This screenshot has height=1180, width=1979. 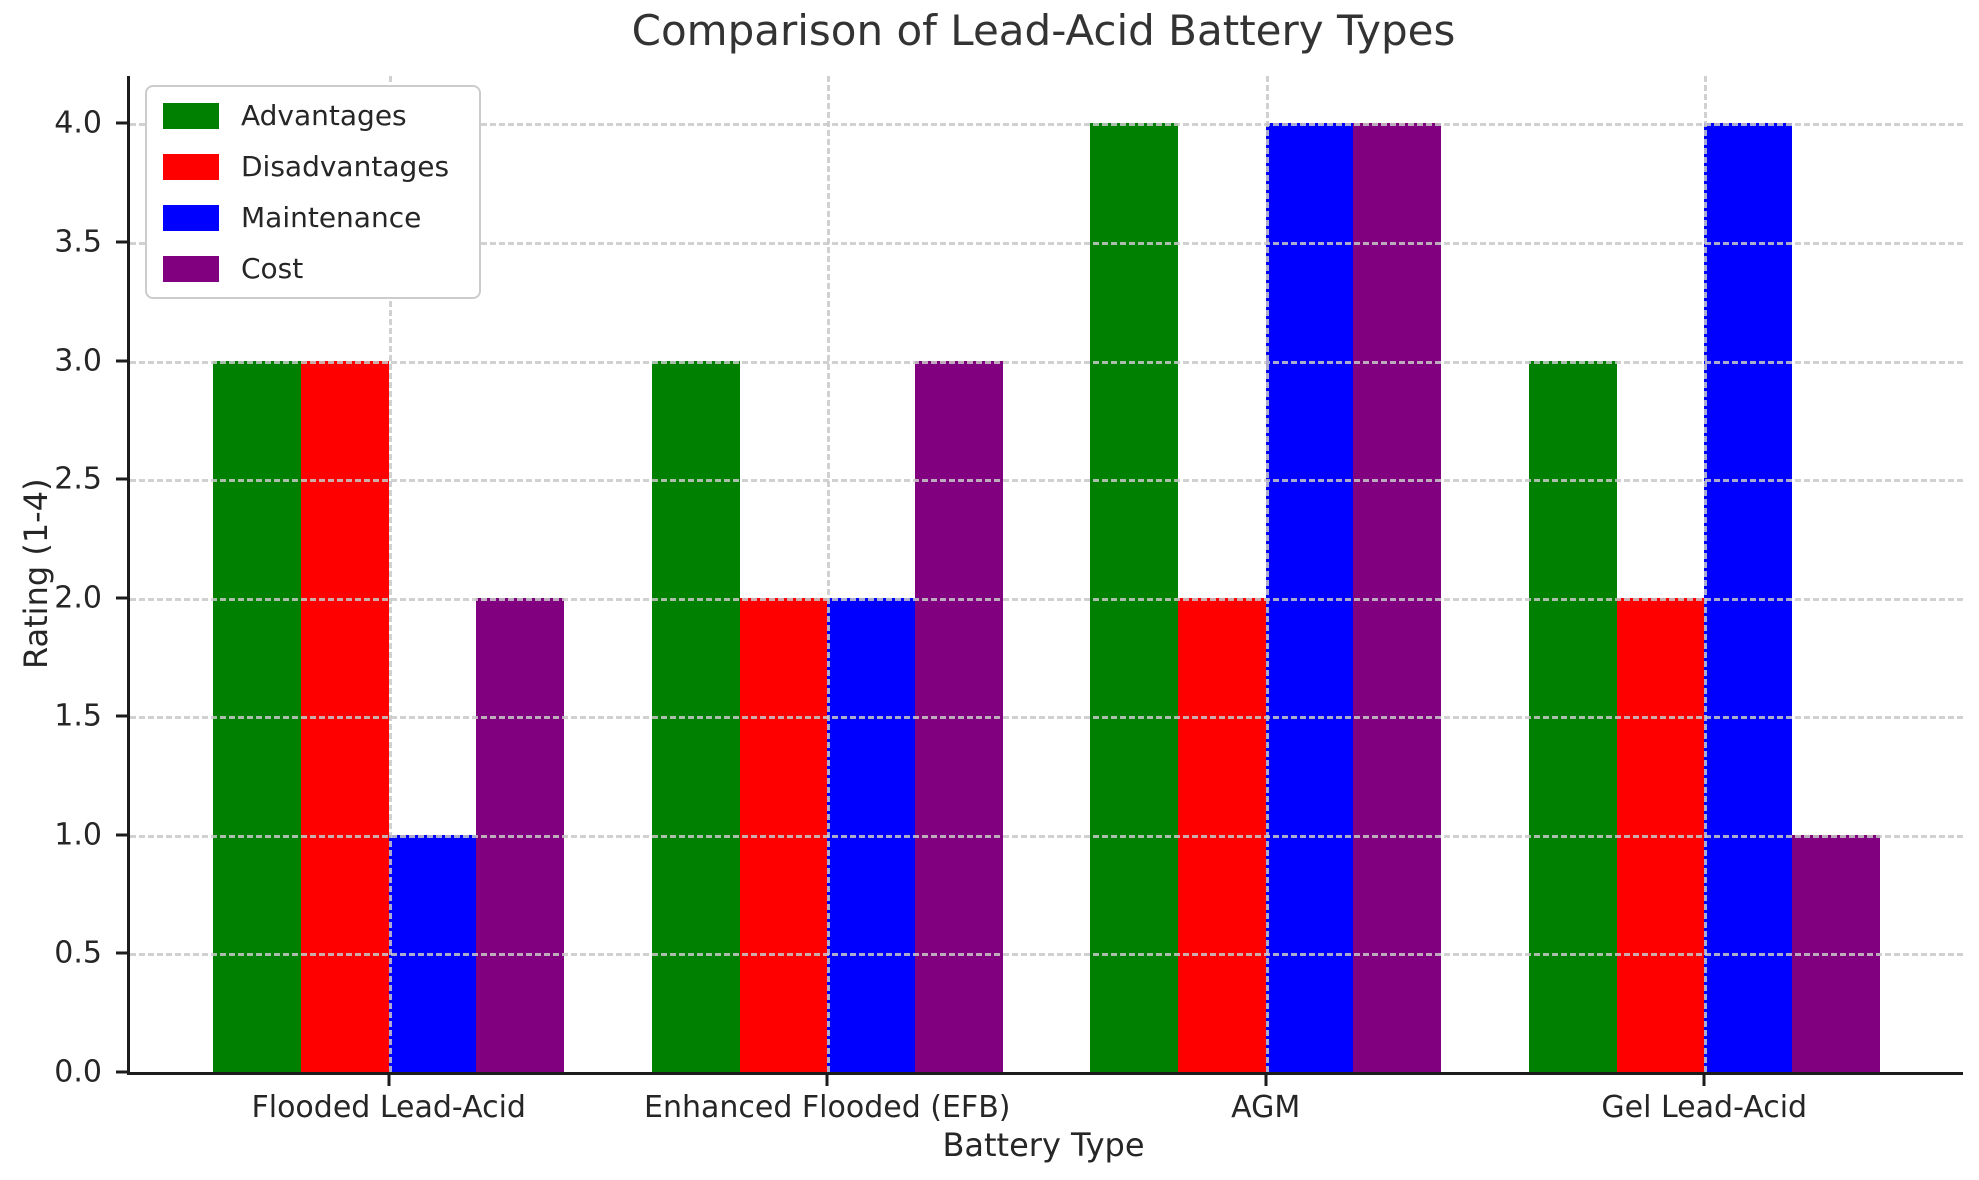 What do you see at coordinates (78, 479) in the screenshot?
I see `y-tick-label: 2.5` at bounding box center [78, 479].